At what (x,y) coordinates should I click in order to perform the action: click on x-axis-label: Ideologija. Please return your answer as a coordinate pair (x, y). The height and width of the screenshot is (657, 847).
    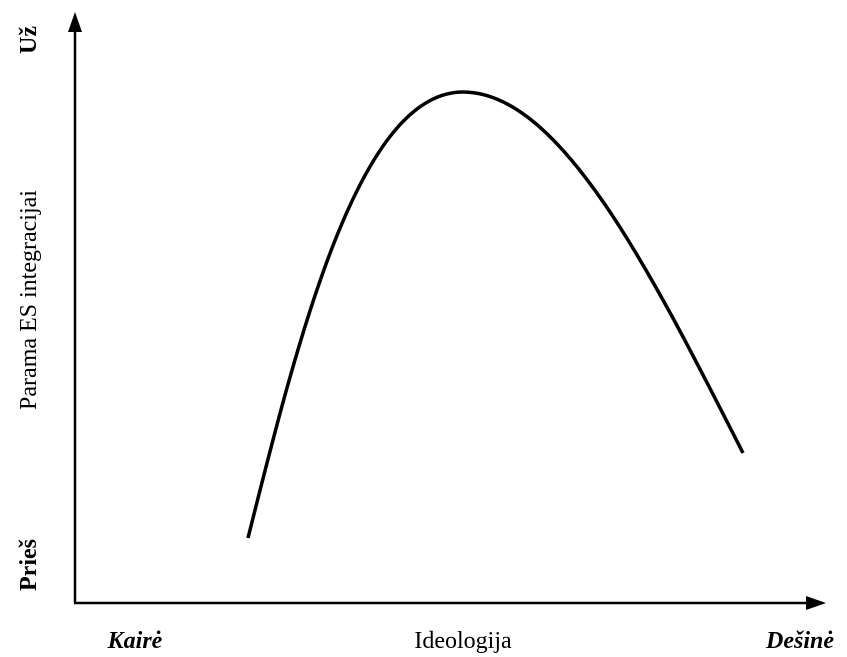
    Looking at the image, I should click on (463, 641).